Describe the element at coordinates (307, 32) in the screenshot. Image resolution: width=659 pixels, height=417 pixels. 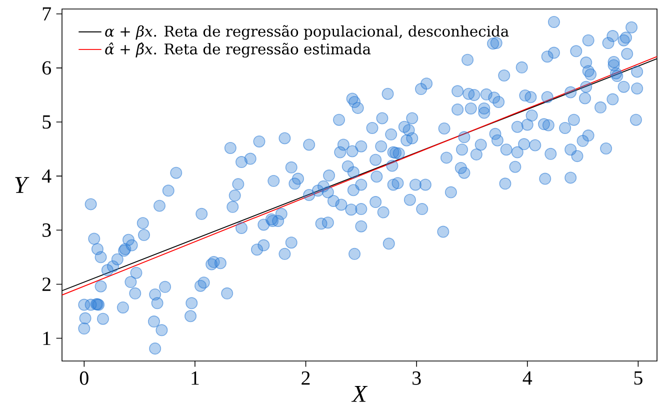
I see `legend-label: α + βx. Reta de regressão populacional, desconhecida` at that location.